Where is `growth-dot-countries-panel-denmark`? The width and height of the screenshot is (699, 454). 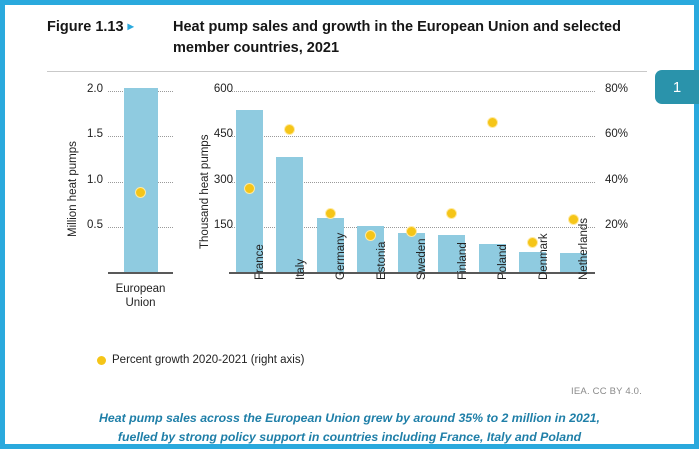
growth-dot-countries-panel-denmark is located at coordinates (533, 243).